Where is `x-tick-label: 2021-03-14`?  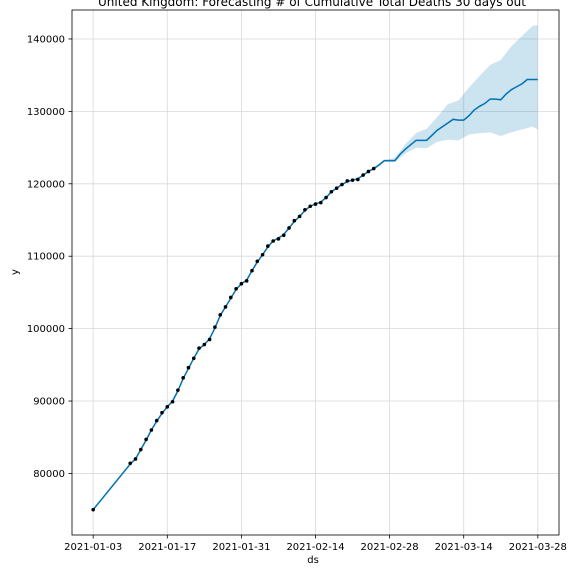 x-tick-label: 2021-03-14 is located at coordinates (464, 547).